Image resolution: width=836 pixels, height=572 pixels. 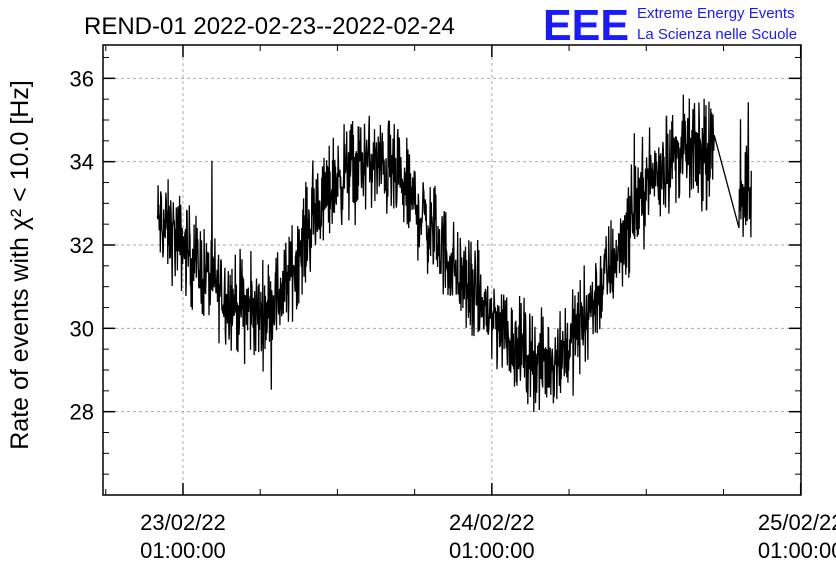 I want to click on org-name-line1: Extreme Energy Events, so click(x=716, y=13).